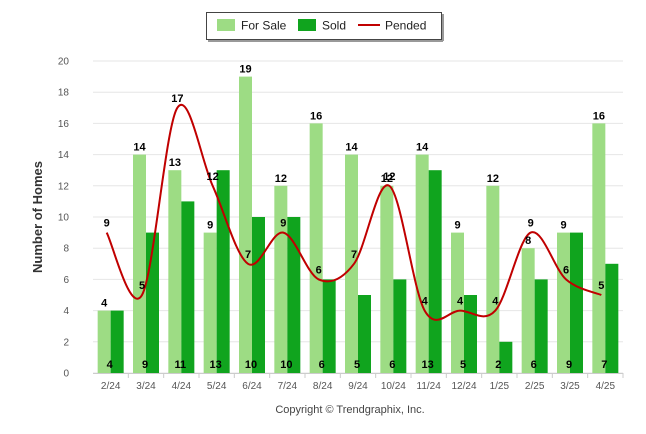 This screenshot has width=646, height=434. I want to click on y-tick-label: 8, so click(66, 249).